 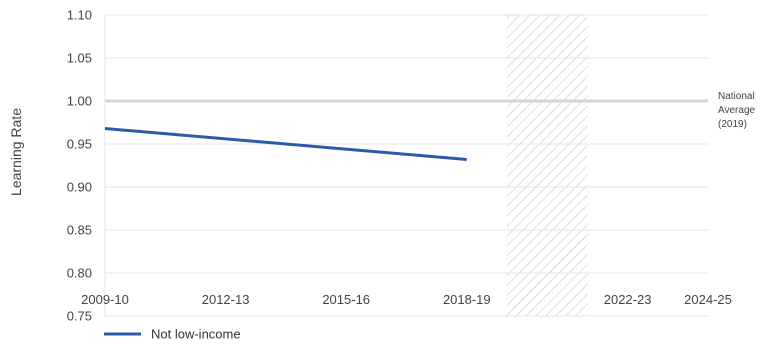 What do you see at coordinates (467, 299) in the screenshot?
I see `x-tick-label: 2018-19` at bounding box center [467, 299].